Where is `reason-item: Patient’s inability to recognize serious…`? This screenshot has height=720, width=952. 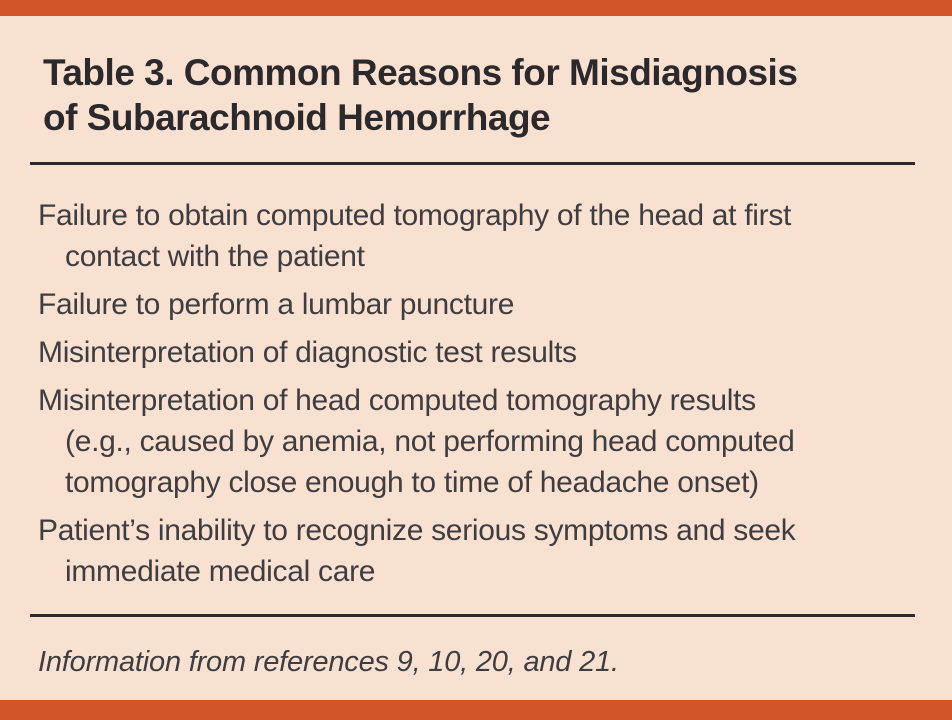 reason-item: Patient’s inability to recognize serious… is located at coordinates (417, 551).